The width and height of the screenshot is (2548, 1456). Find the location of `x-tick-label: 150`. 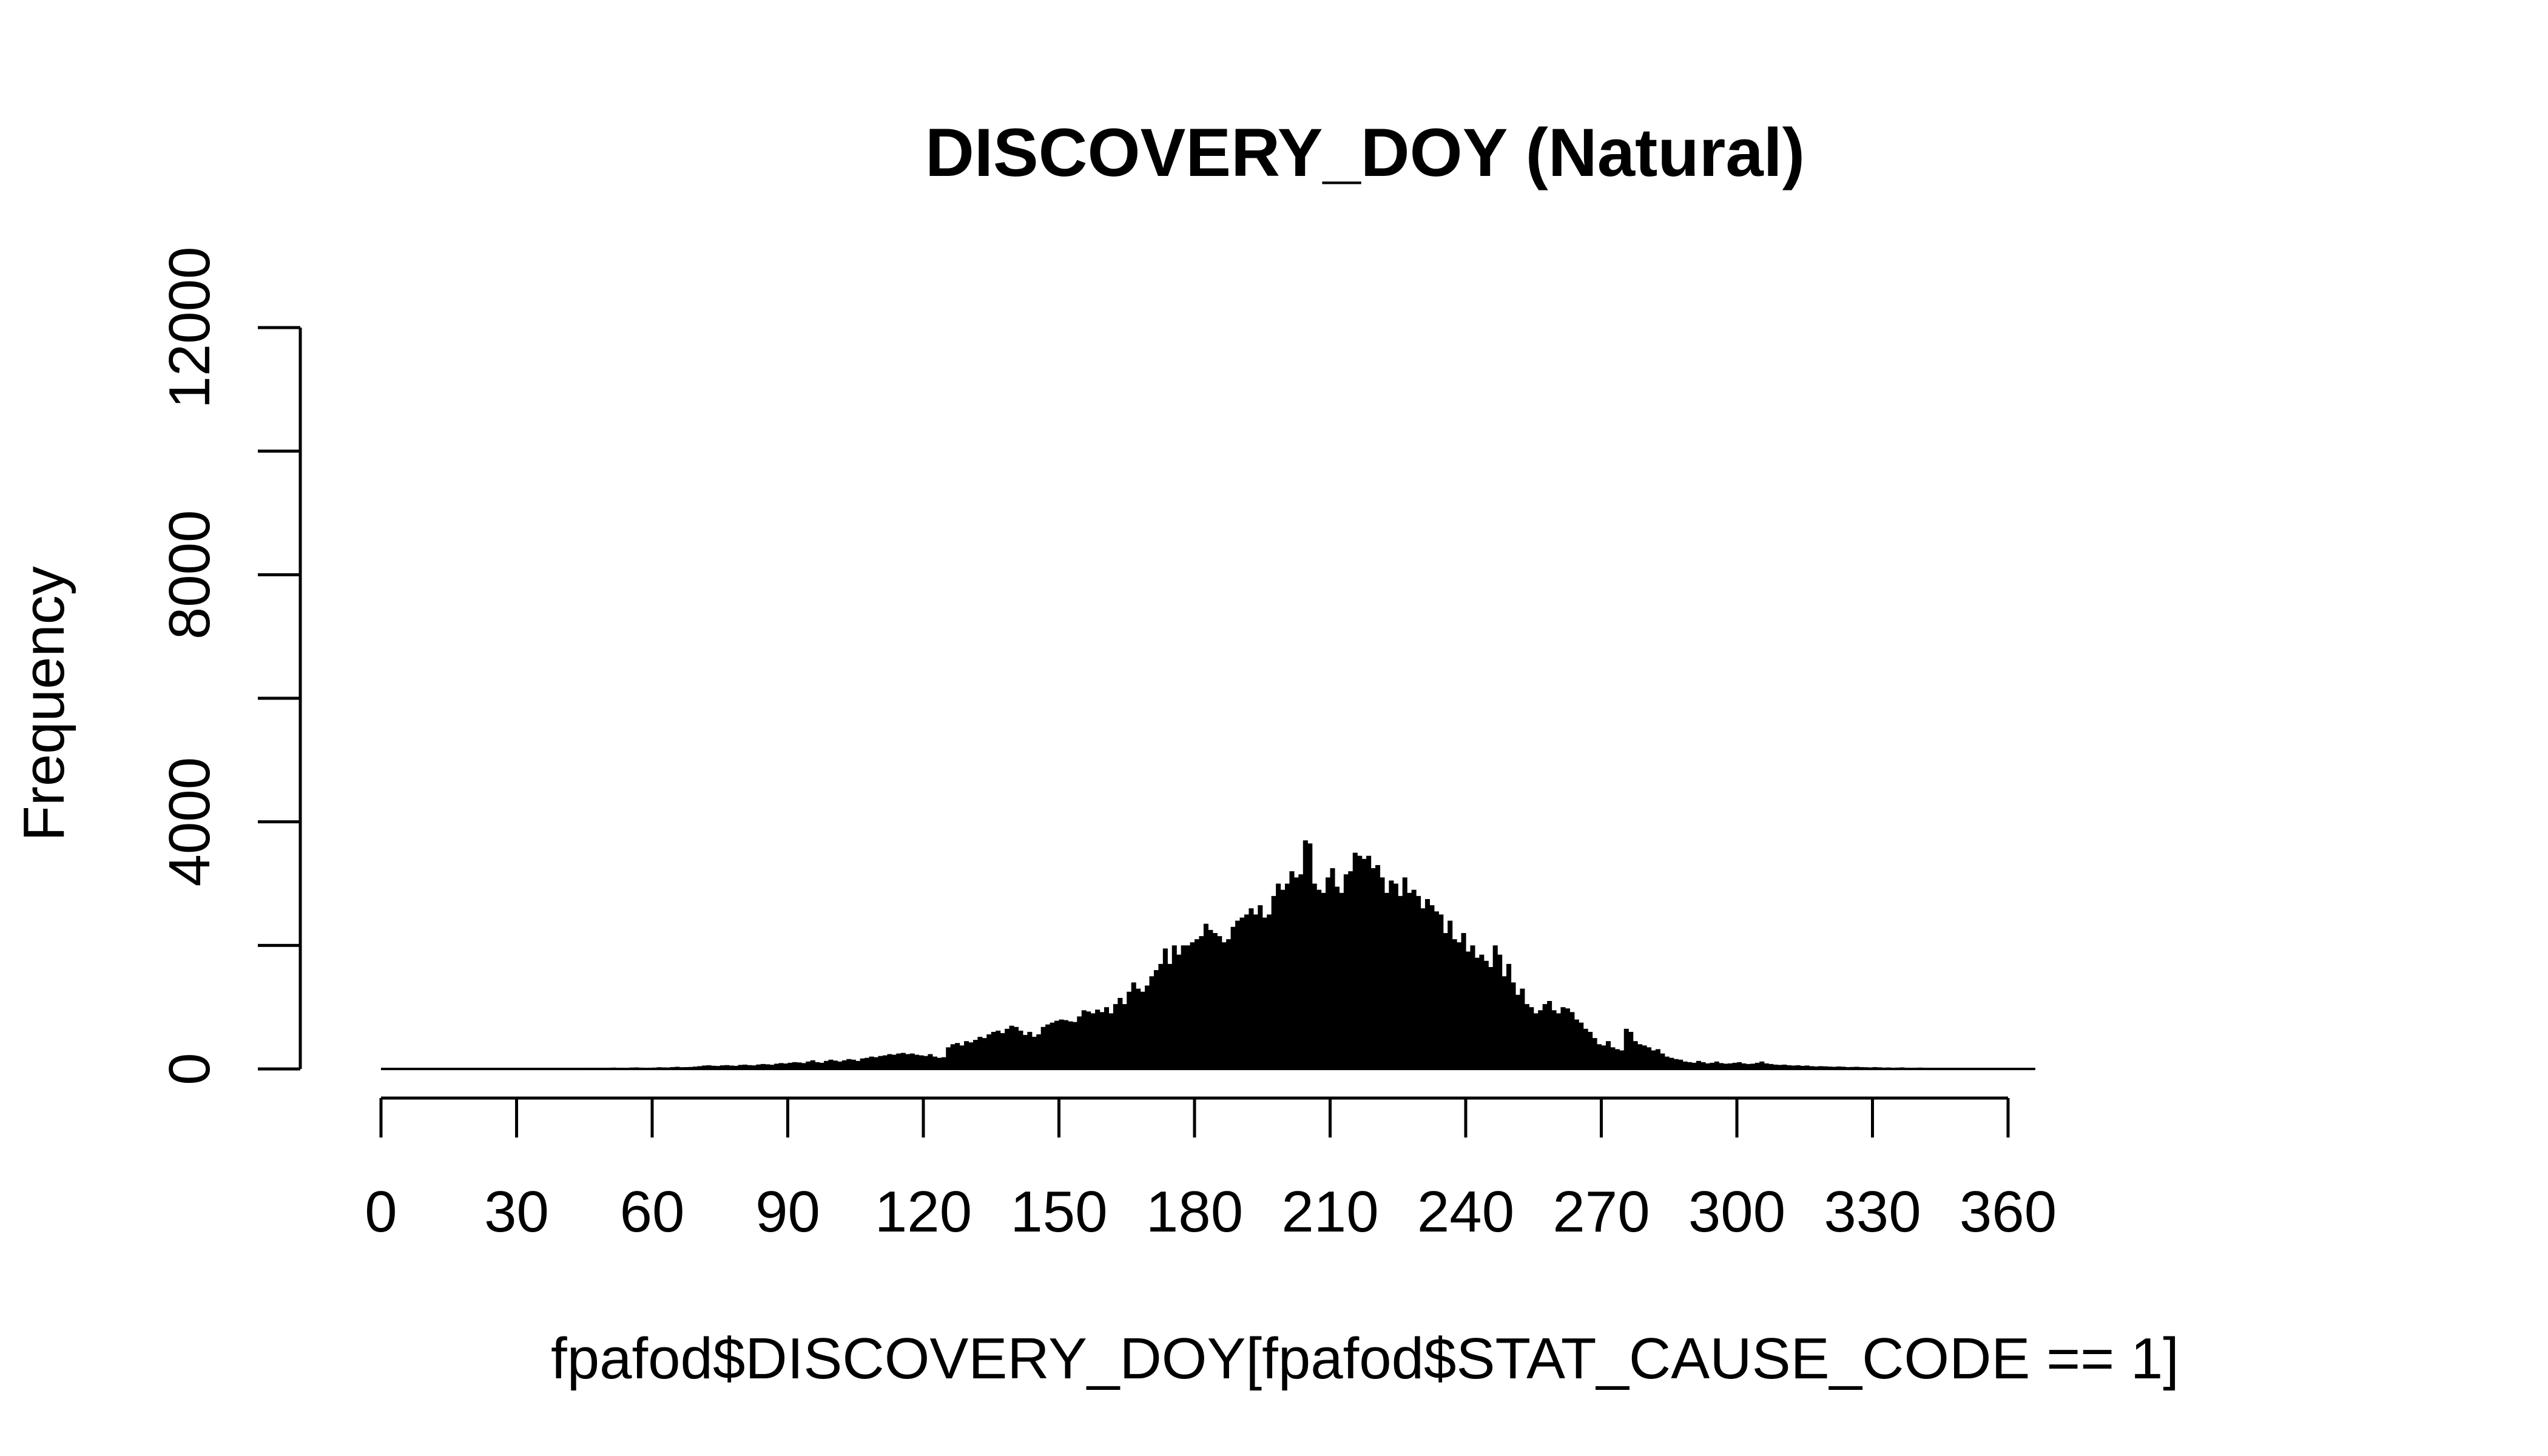

x-tick-label: 150 is located at coordinates (1058, 1211).